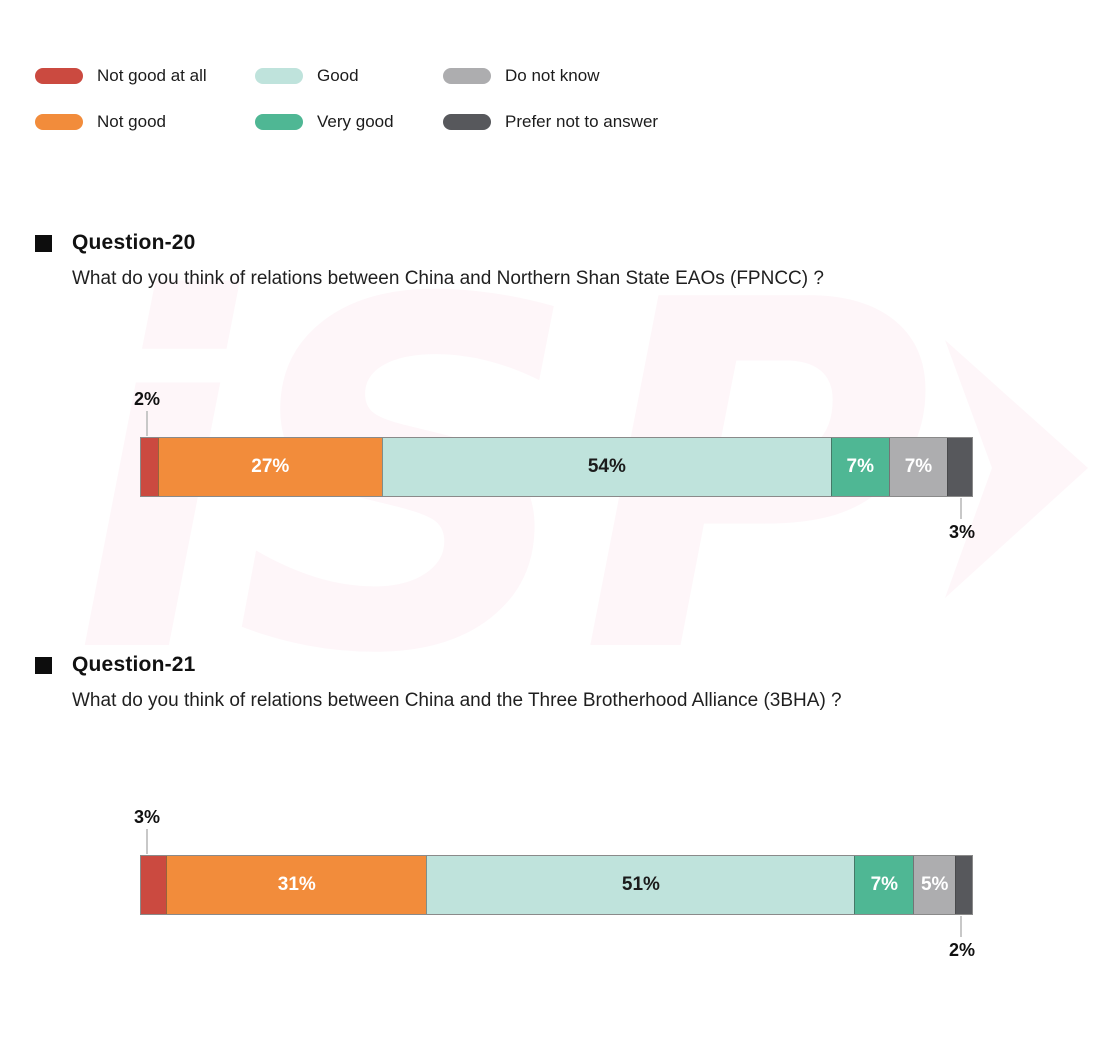  I want to click on legend-label: Not good at all, so click(152, 75).